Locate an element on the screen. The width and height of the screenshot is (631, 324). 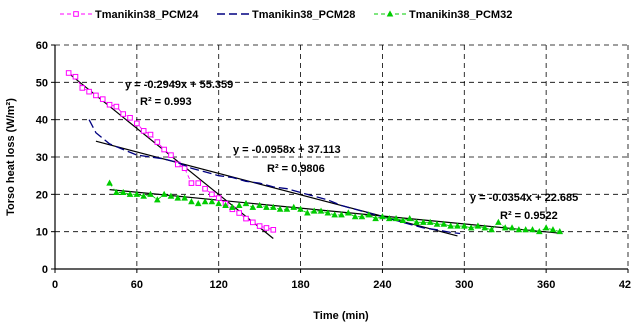
legend-item: Tmanikin38_PCM24 is located at coordinates (129, 15).